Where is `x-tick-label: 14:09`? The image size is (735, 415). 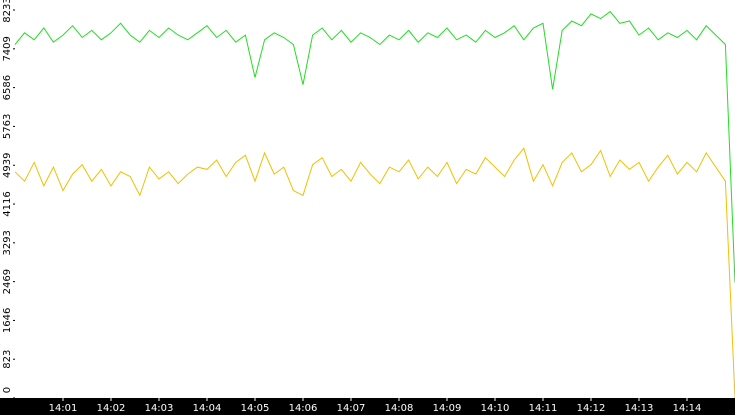 x-tick-label: 14:09 is located at coordinates (447, 408).